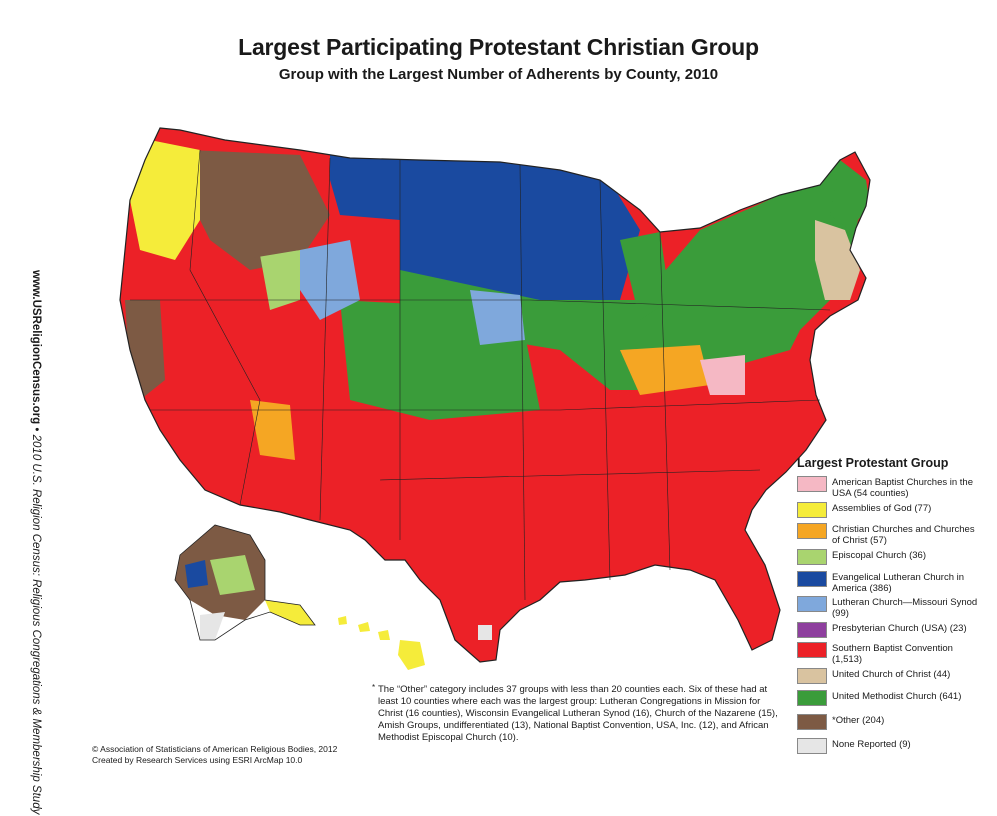 The width and height of the screenshot is (997, 816). What do you see at coordinates (892, 654) in the screenshot?
I see `legend-label: Southern Baptist Convention (1,513)` at bounding box center [892, 654].